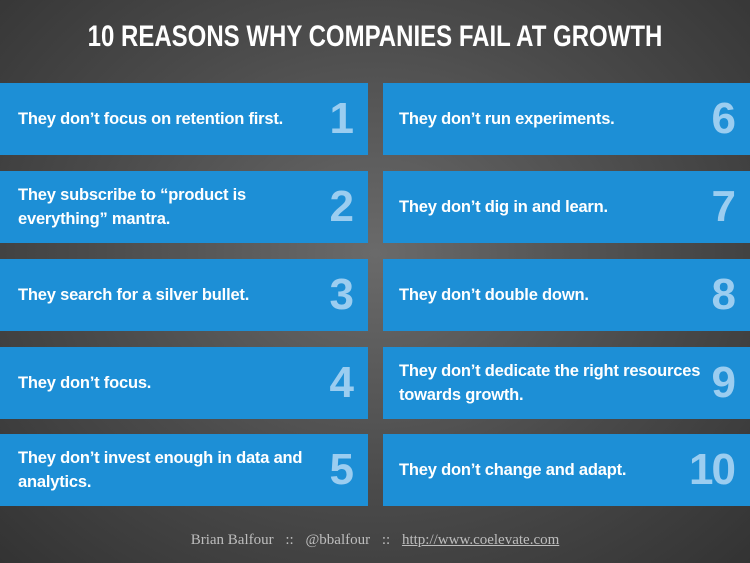 The width and height of the screenshot is (750, 563). I want to click on reason-number: 8, so click(724, 294).